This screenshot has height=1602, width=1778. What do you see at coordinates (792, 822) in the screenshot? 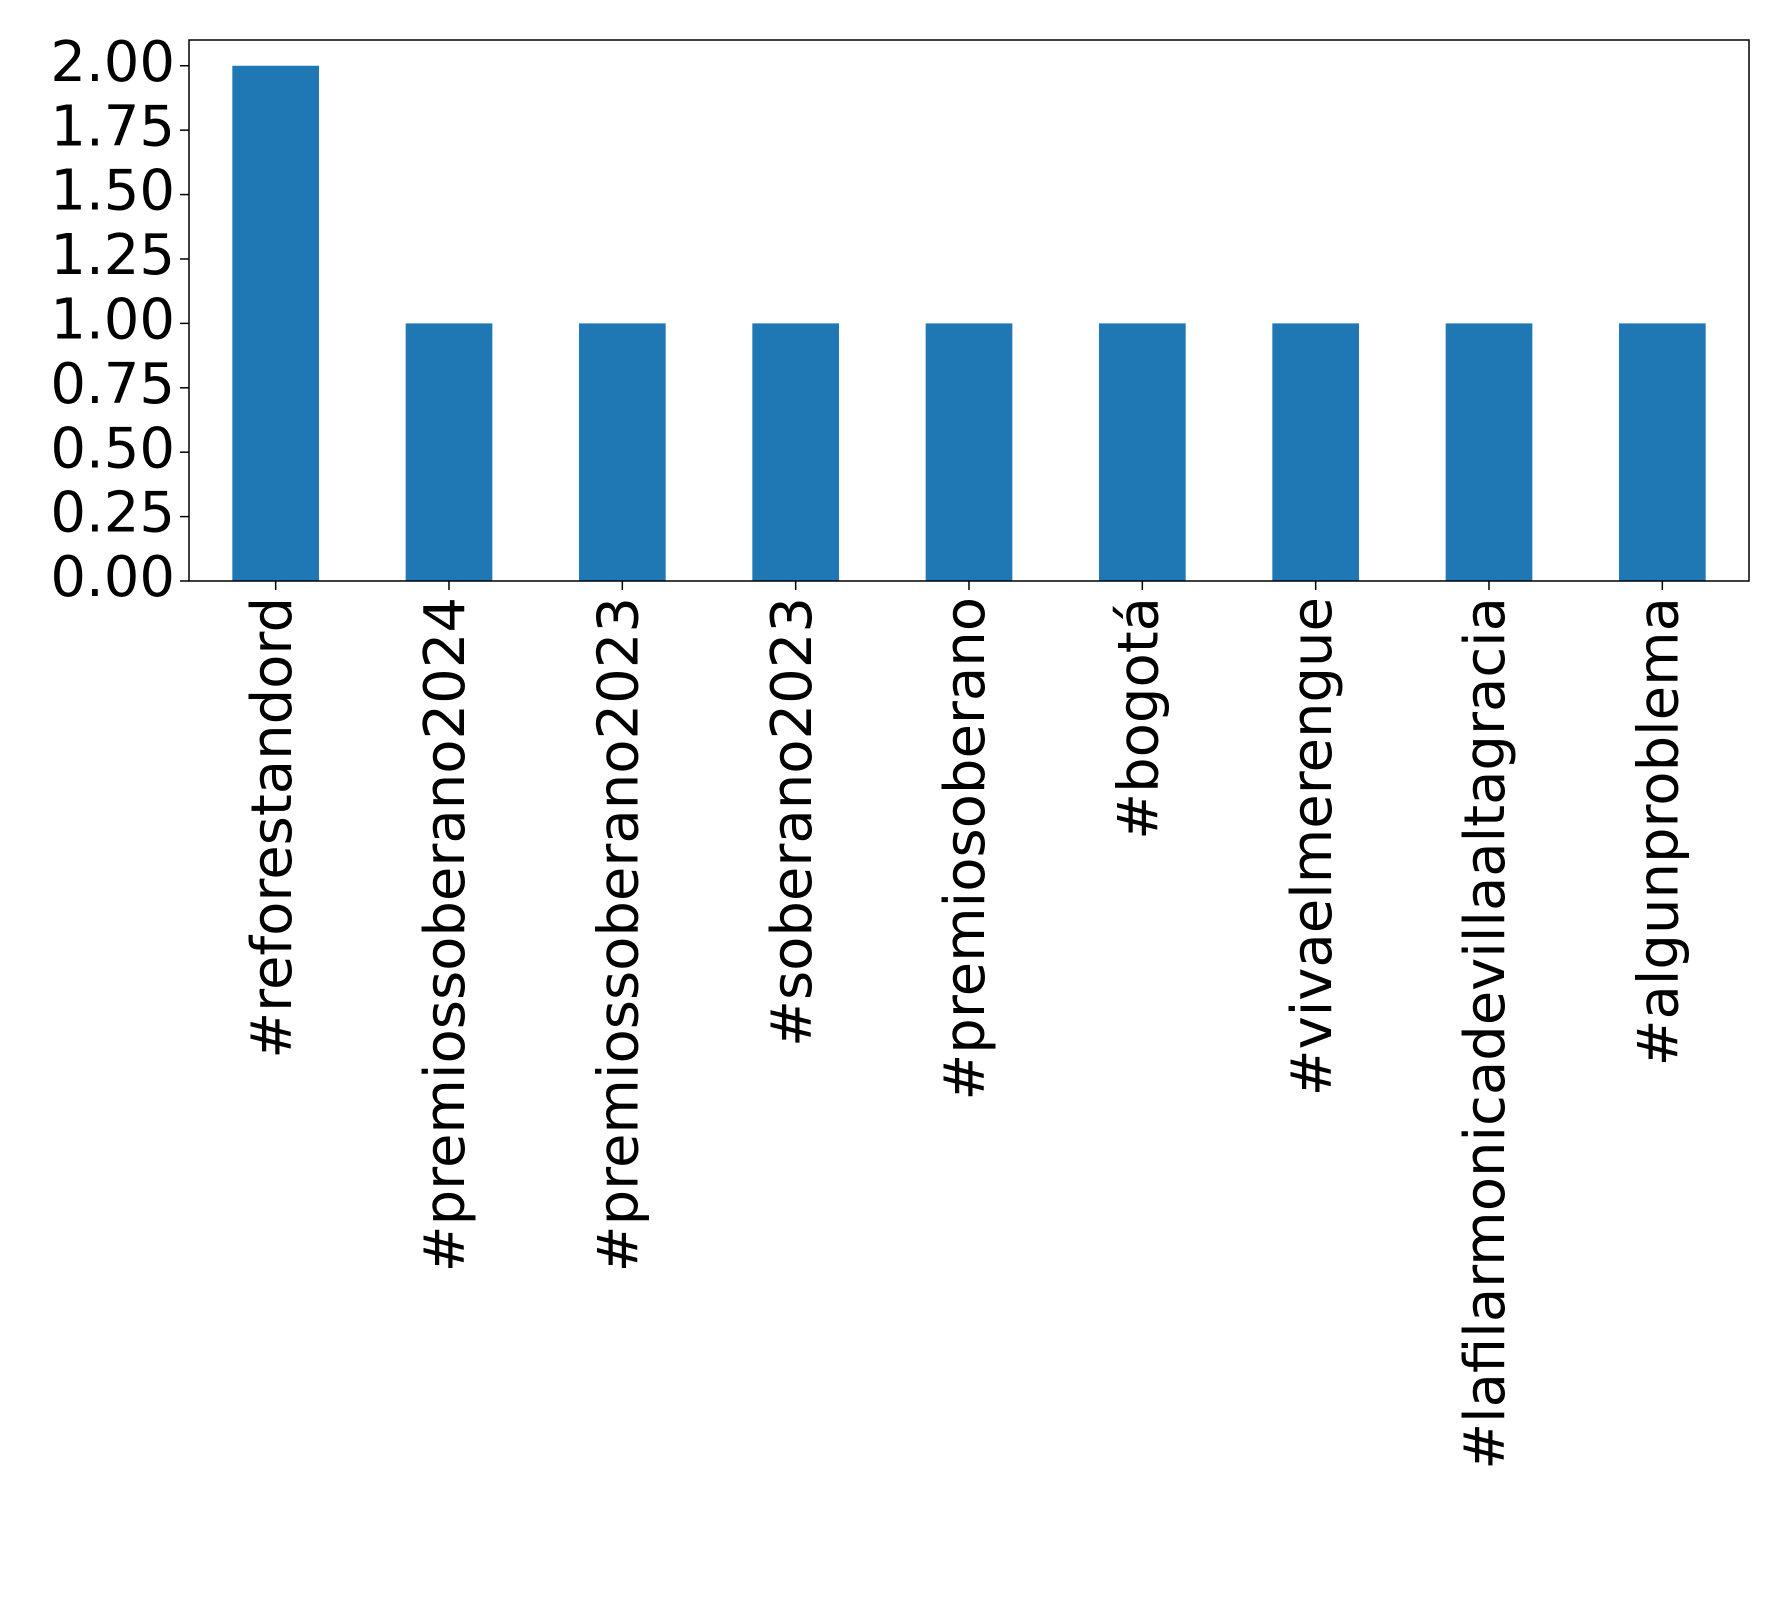
I see `x-tick-label: #soberano2023` at bounding box center [792, 822].